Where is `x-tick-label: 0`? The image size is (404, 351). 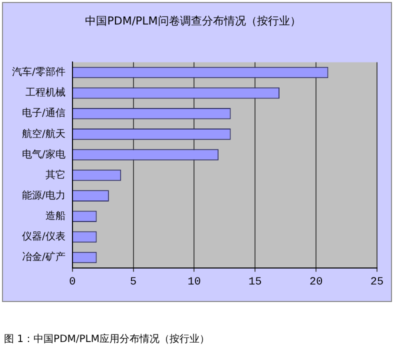 x-tick-label: 0 is located at coordinates (72, 282).